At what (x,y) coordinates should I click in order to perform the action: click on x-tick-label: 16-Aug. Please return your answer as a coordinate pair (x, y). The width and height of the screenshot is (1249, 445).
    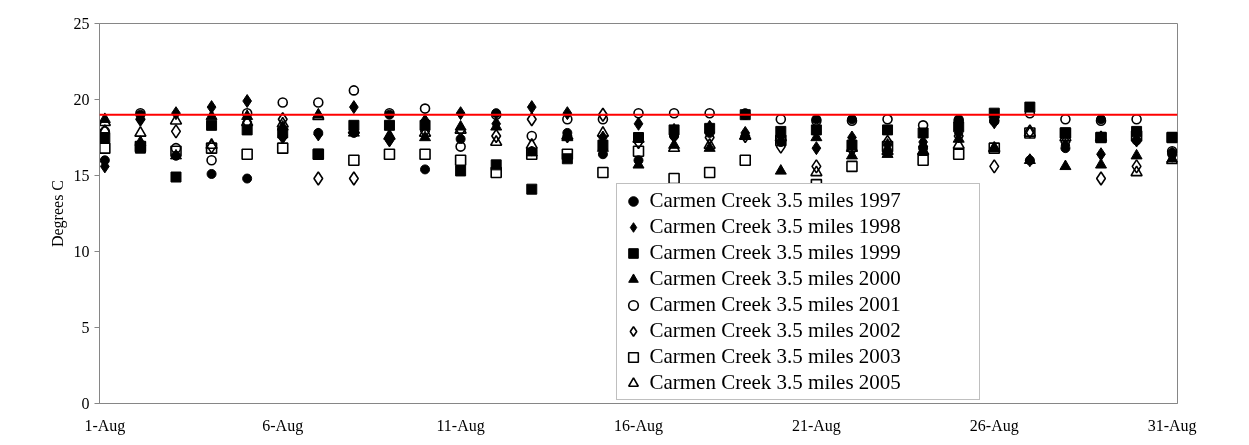
    Looking at the image, I should click on (638, 425).